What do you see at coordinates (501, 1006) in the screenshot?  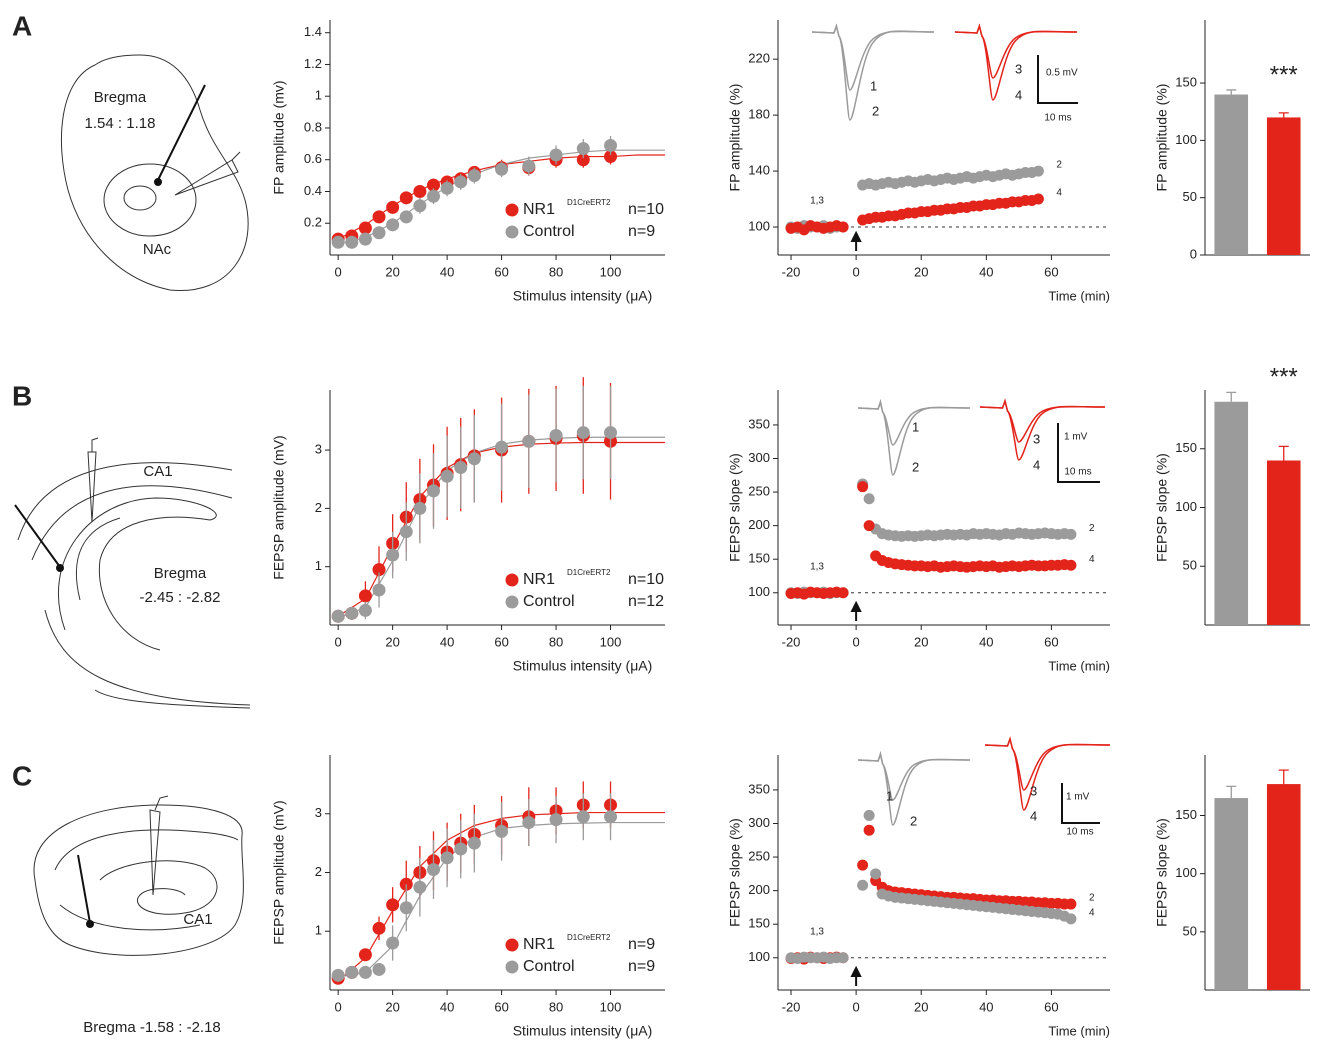 I see `x-tick-label: 60` at bounding box center [501, 1006].